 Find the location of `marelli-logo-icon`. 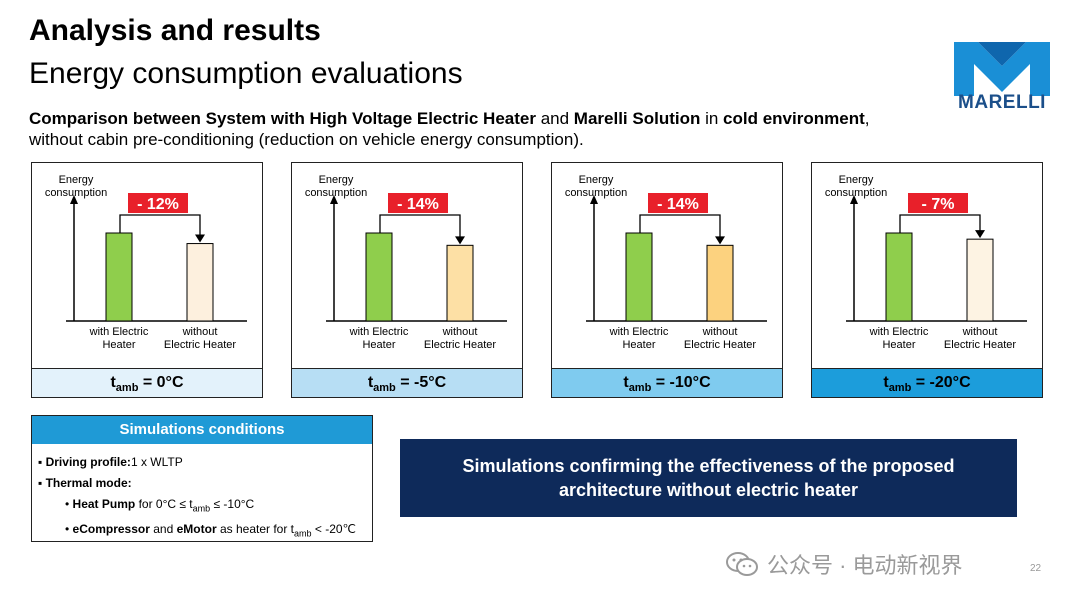

marelli-logo-icon is located at coordinates (1002, 69).